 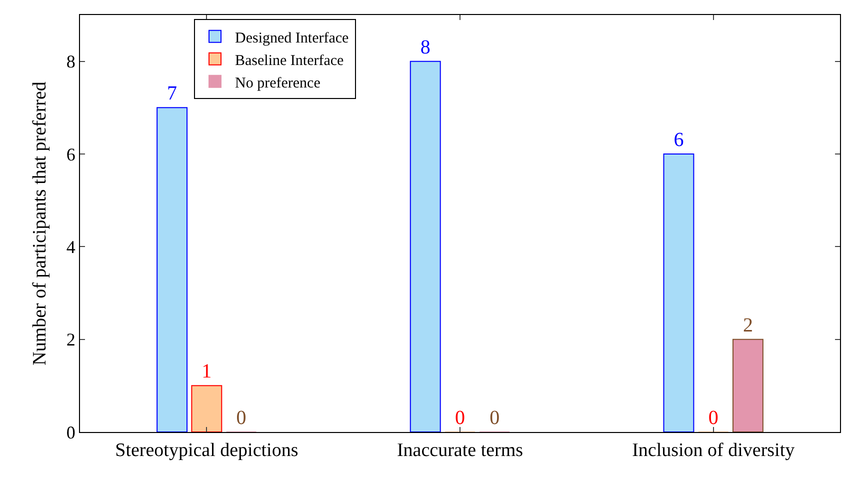 What do you see at coordinates (278, 83) in the screenshot?
I see `legend-label: No preference` at bounding box center [278, 83].